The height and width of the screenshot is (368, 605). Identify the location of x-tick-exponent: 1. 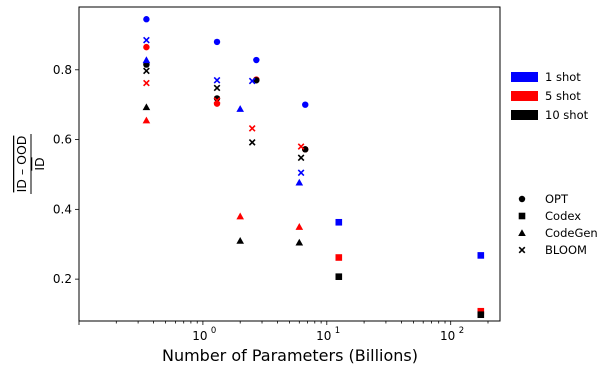
(337, 331).